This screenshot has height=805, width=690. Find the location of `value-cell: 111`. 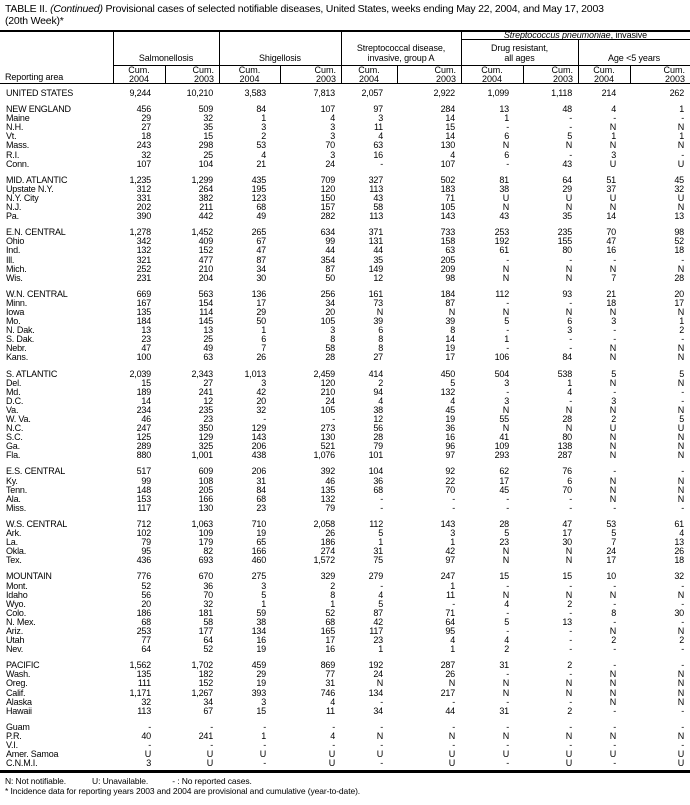

value-cell: 111 is located at coordinates (144, 683).